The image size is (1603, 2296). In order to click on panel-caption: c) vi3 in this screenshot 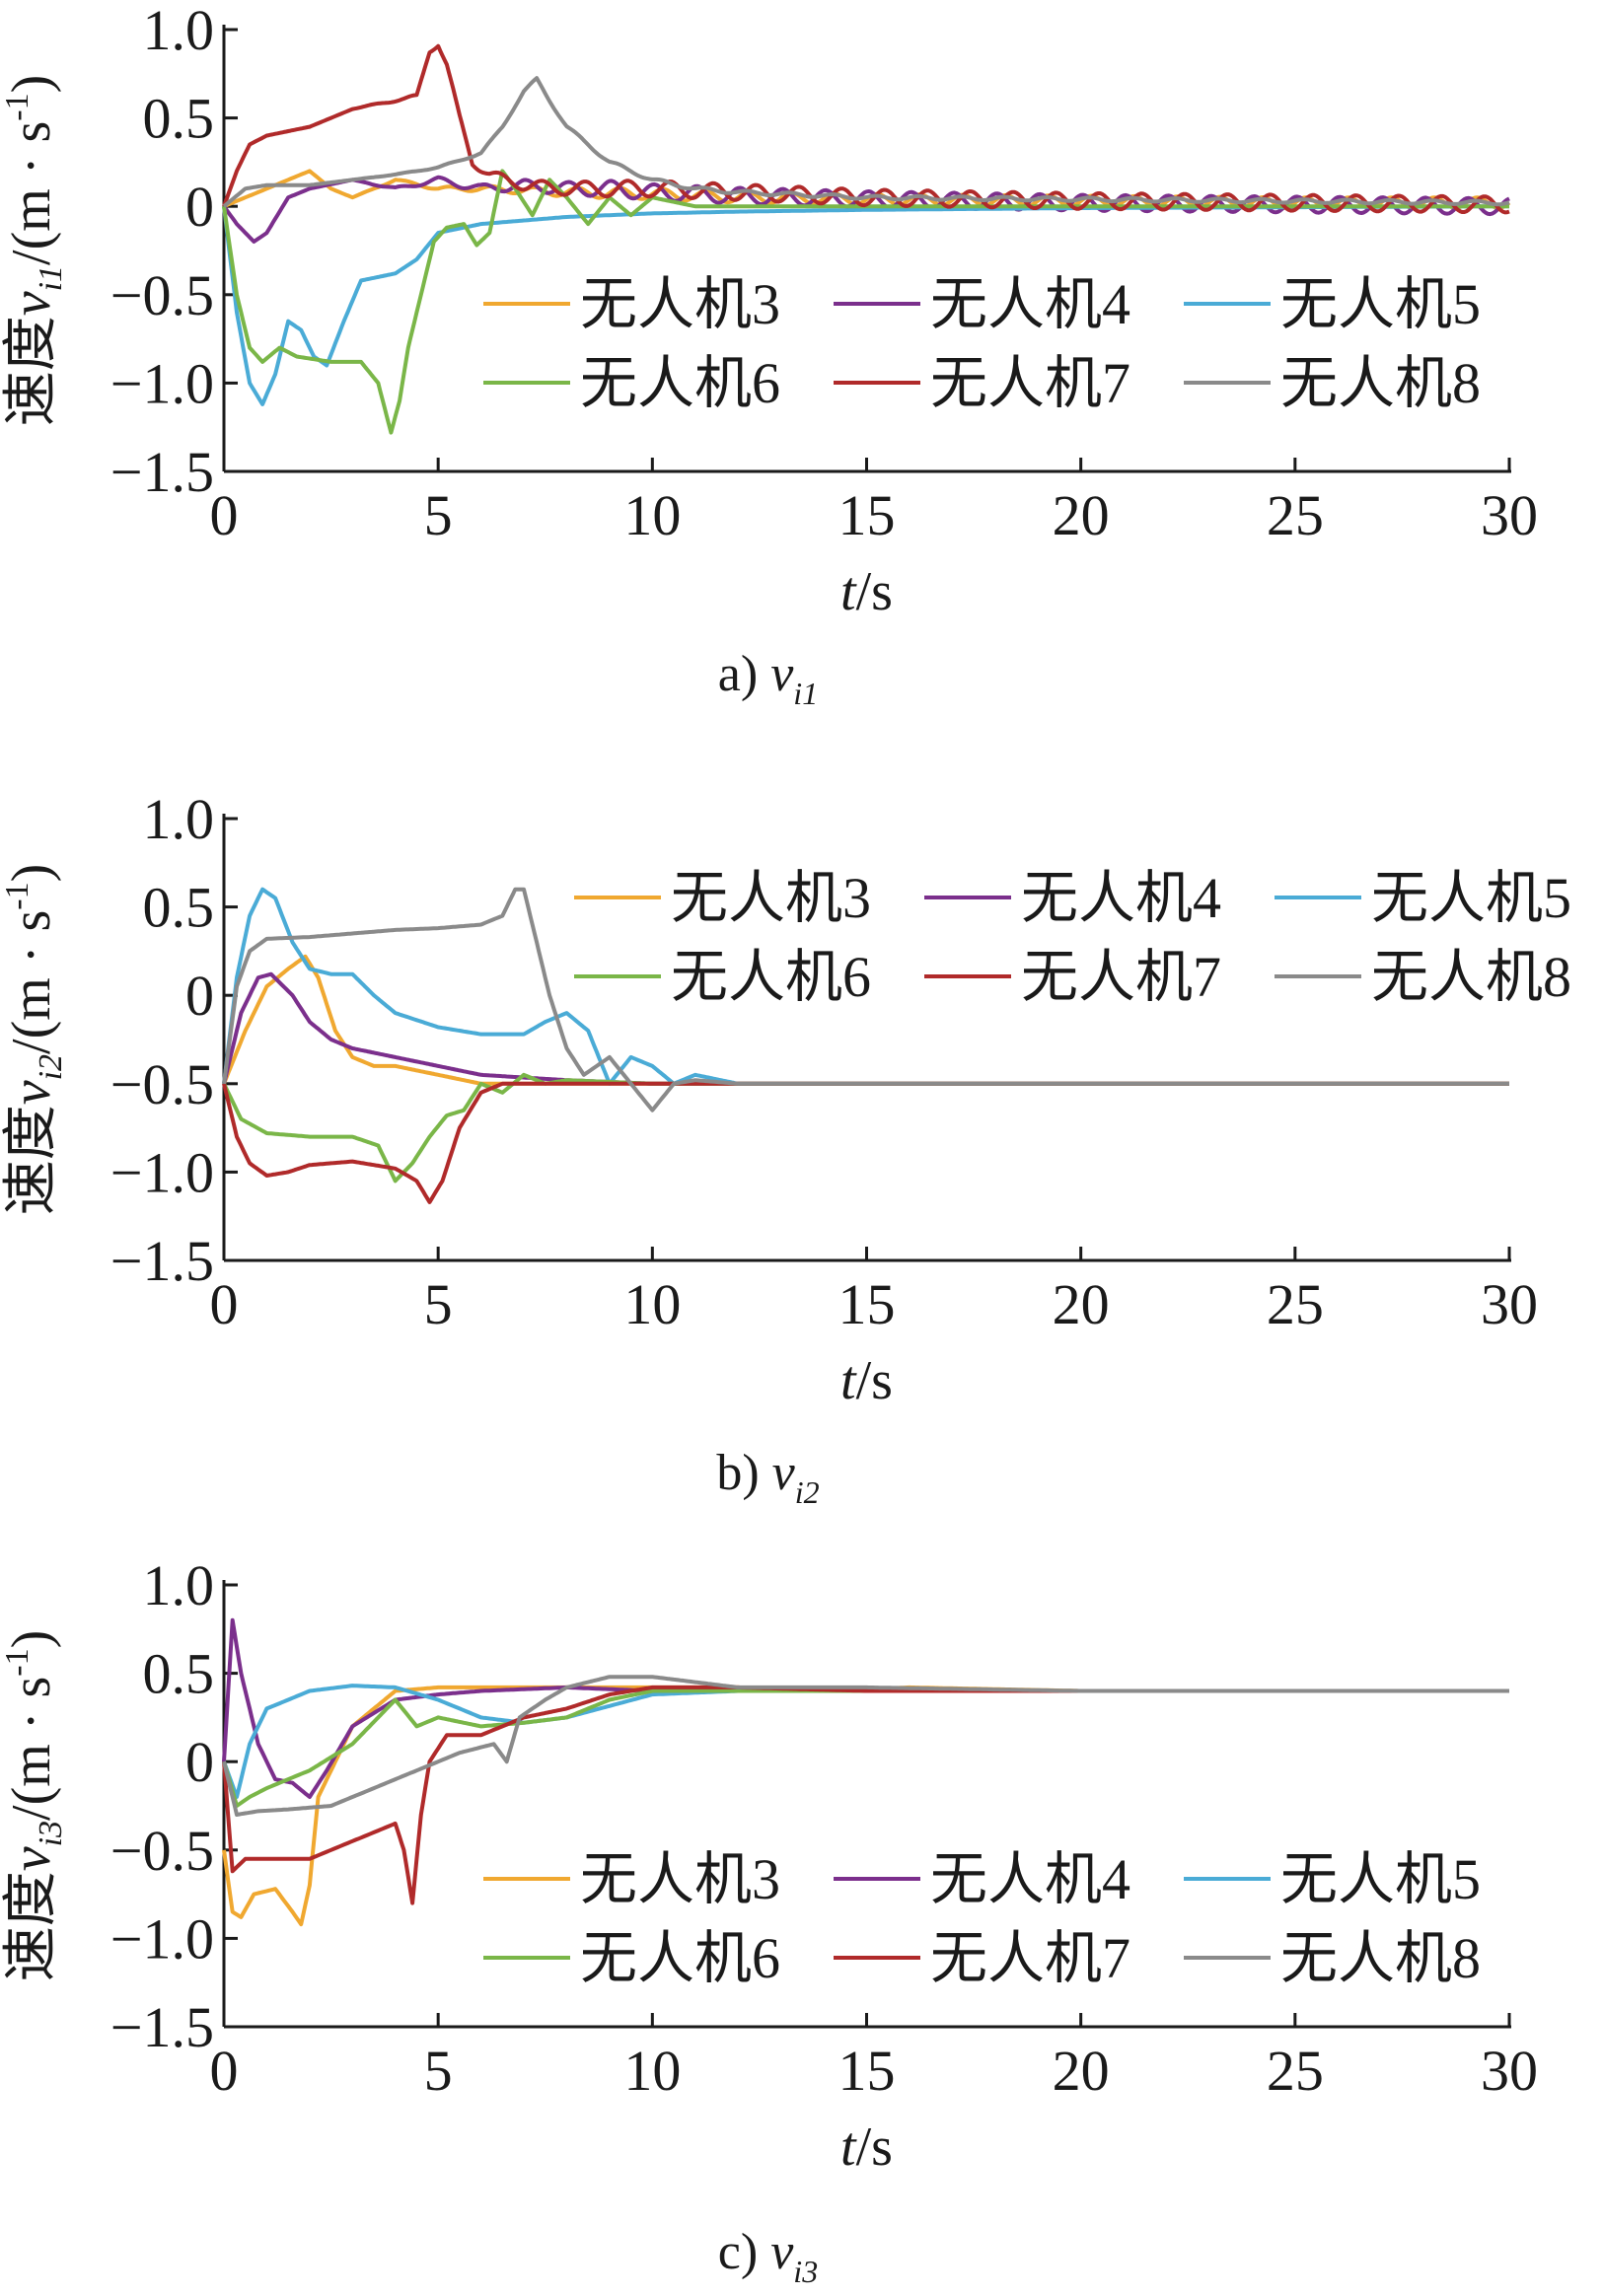, I will do `click(768, 2257)`.